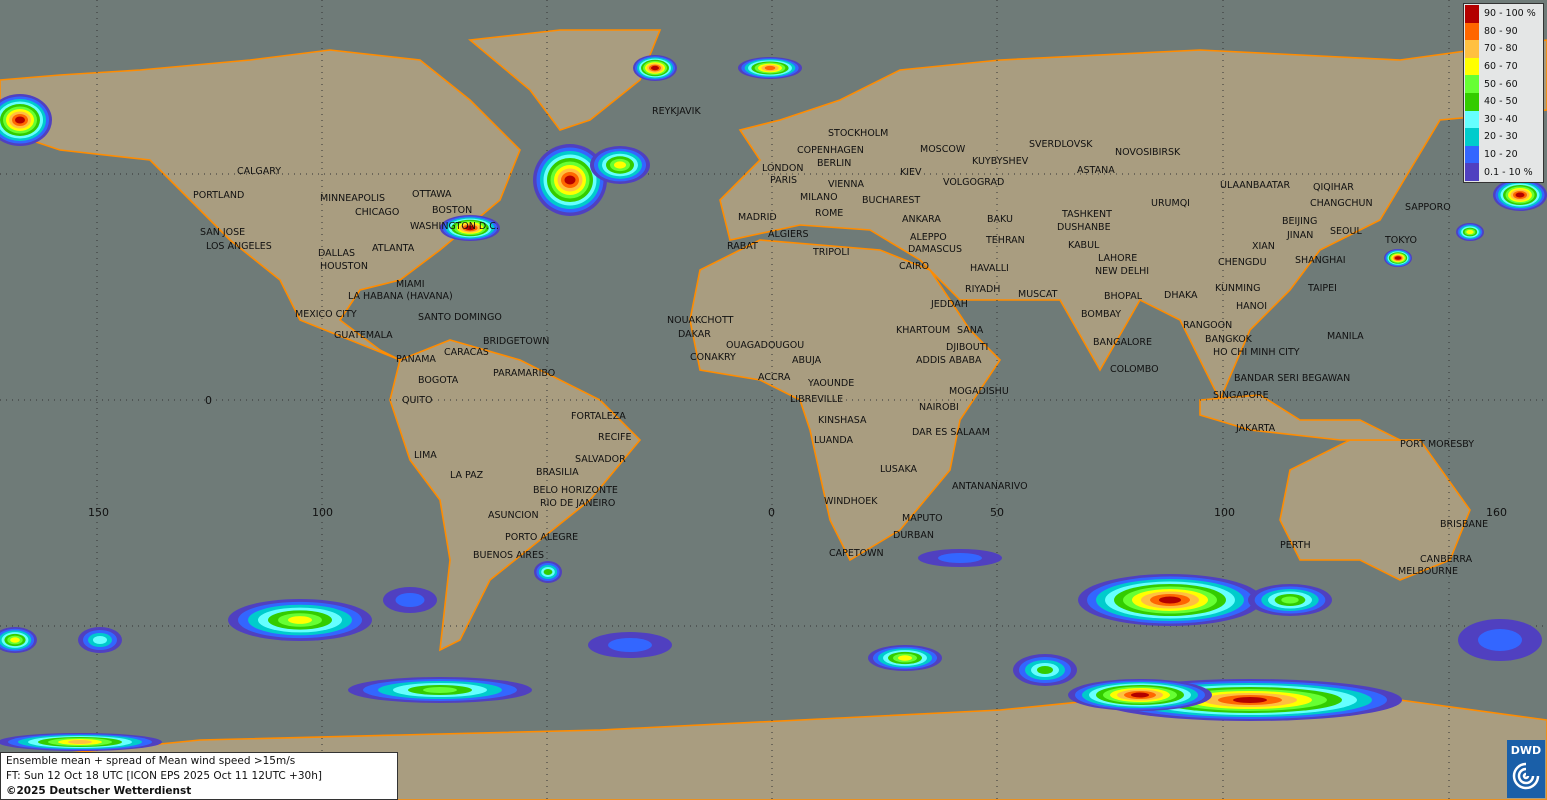 This screenshot has height=800, width=1547. I want to click on city-label: MANILA, so click(1345, 336).